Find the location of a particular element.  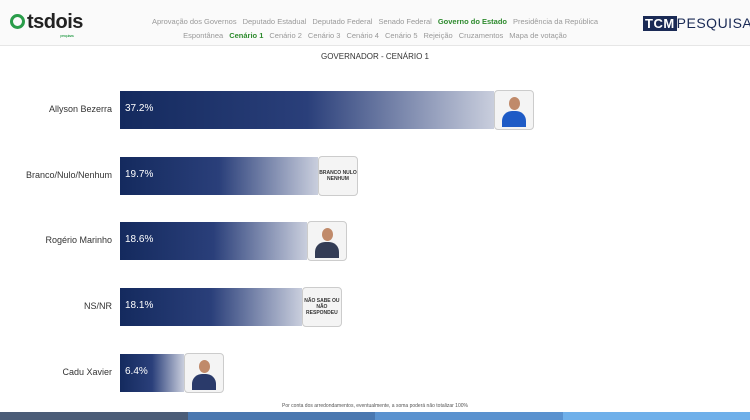

category-label: Allyson Bezerra is located at coordinates (80, 109).